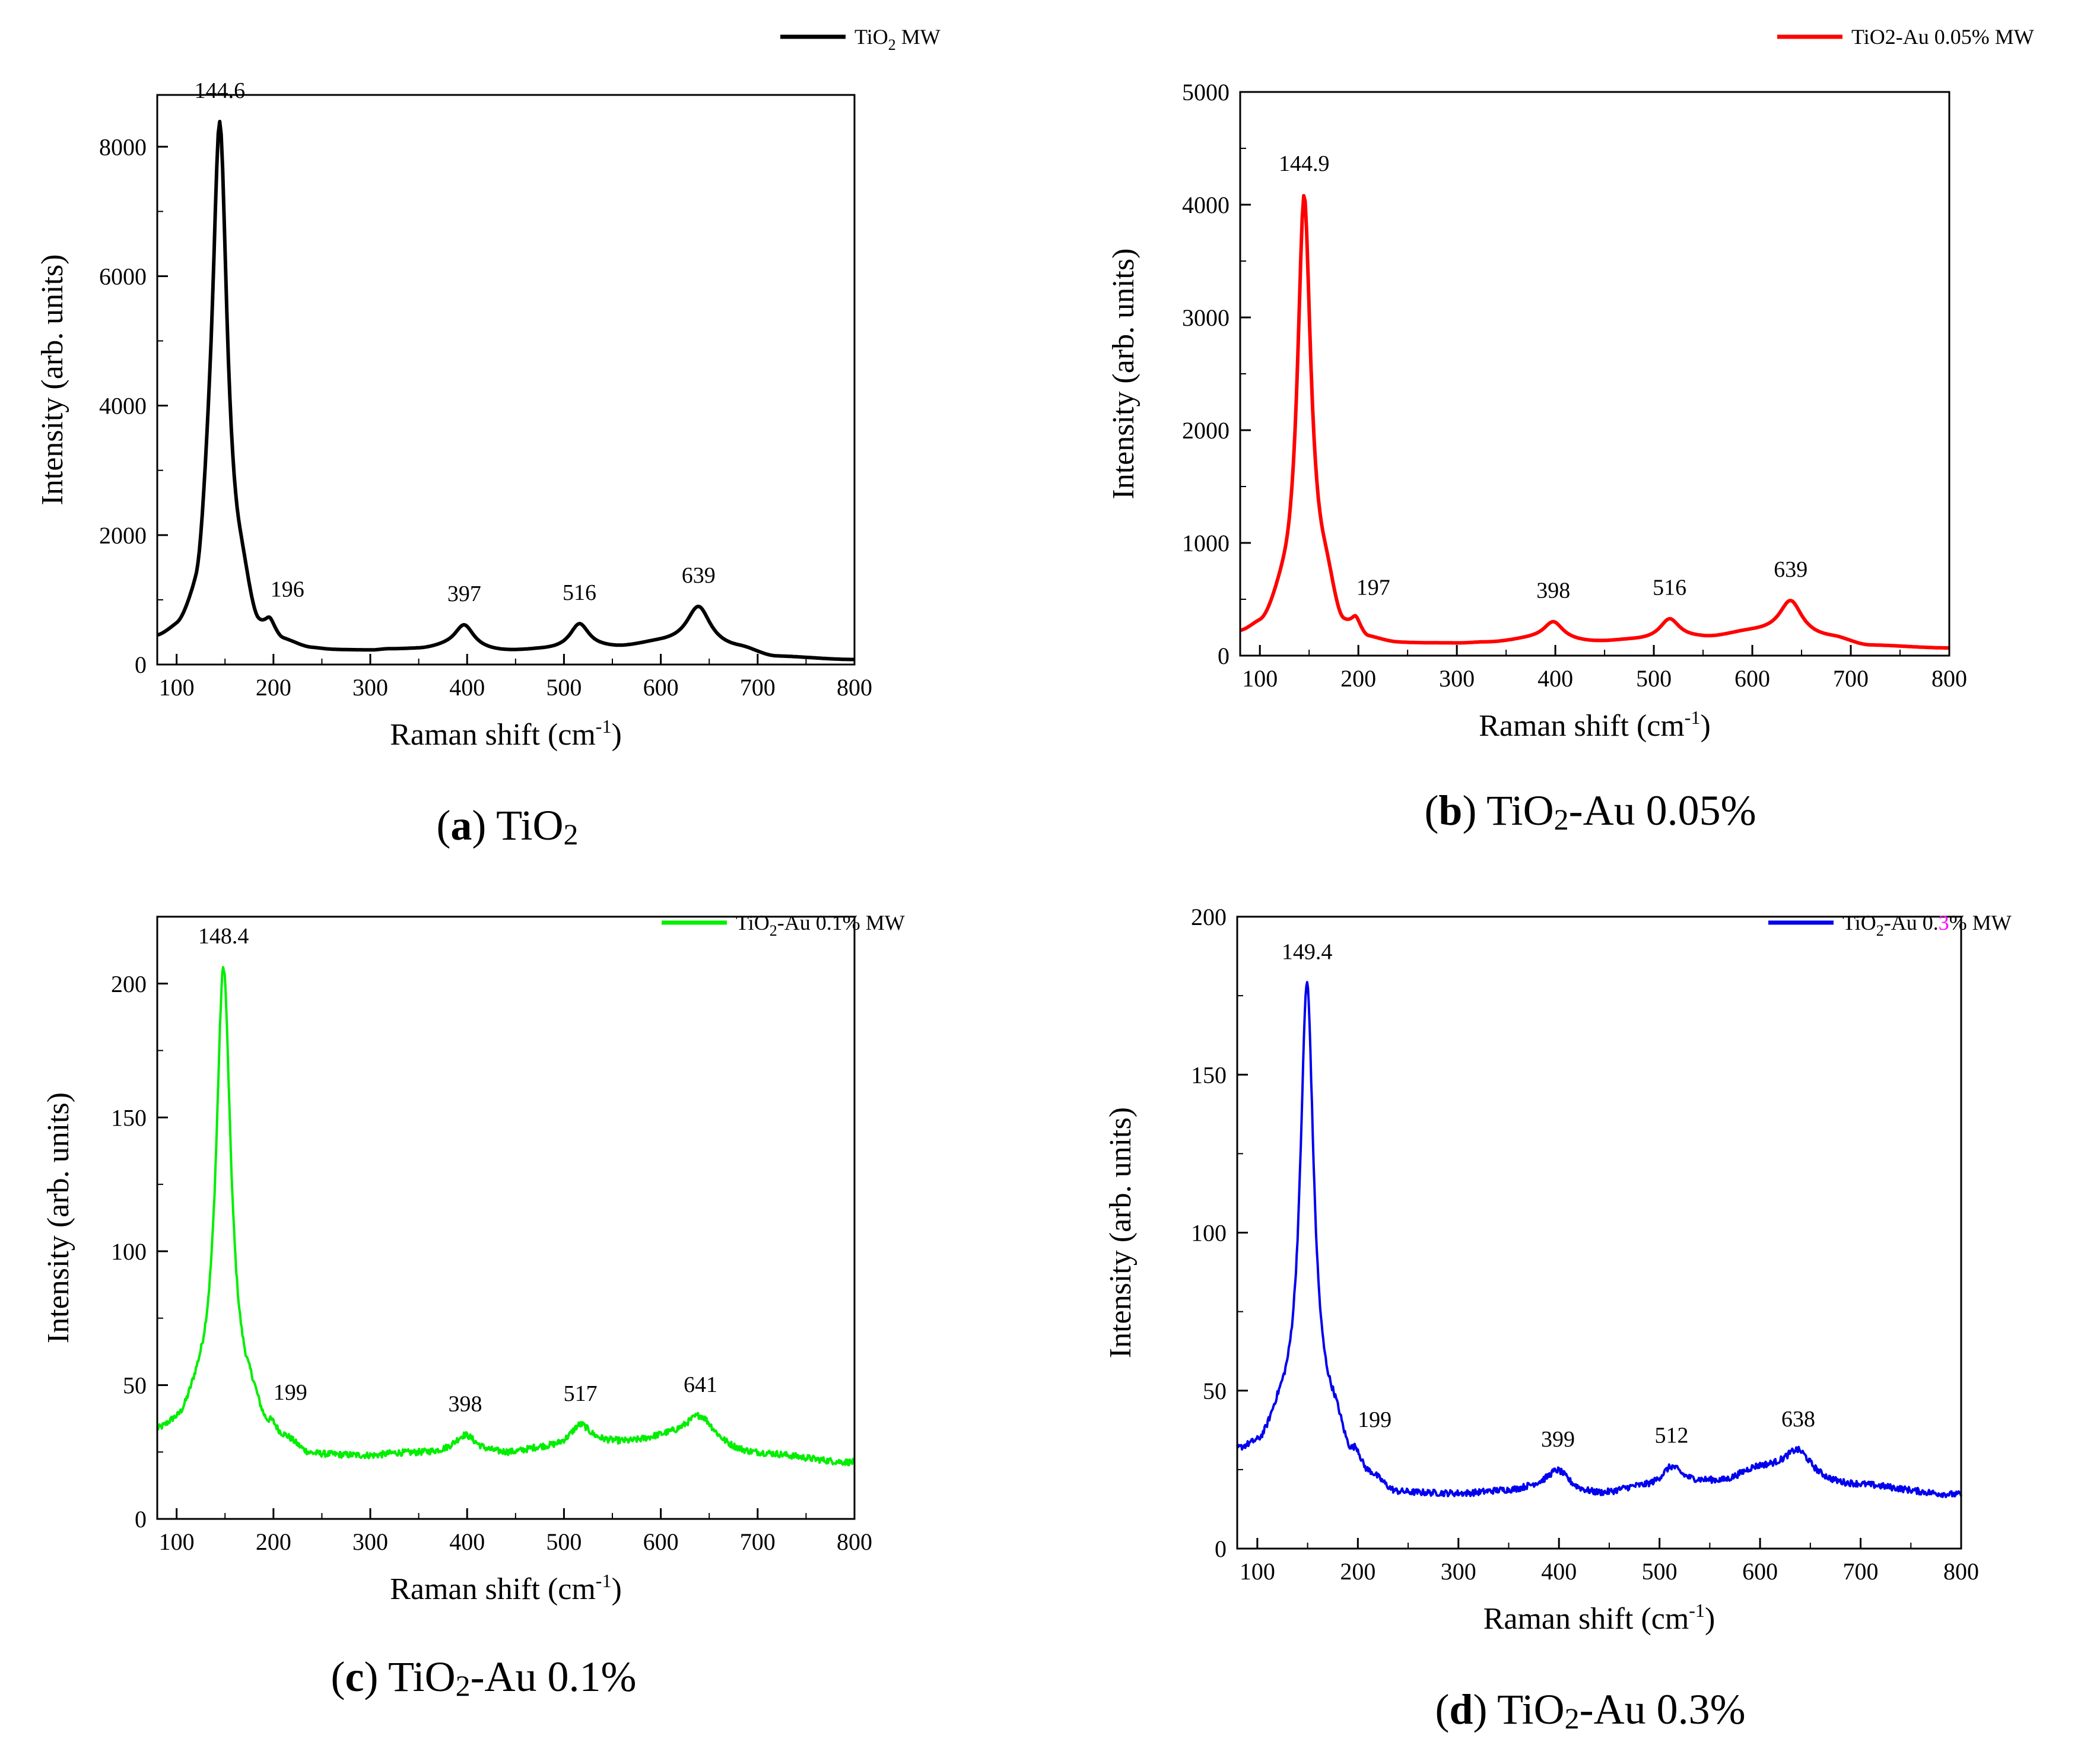 This screenshot has width=2100, height=1761. Describe the element at coordinates (1307, 951) in the screenshot. I see `peak-label: 149.4` at that location.